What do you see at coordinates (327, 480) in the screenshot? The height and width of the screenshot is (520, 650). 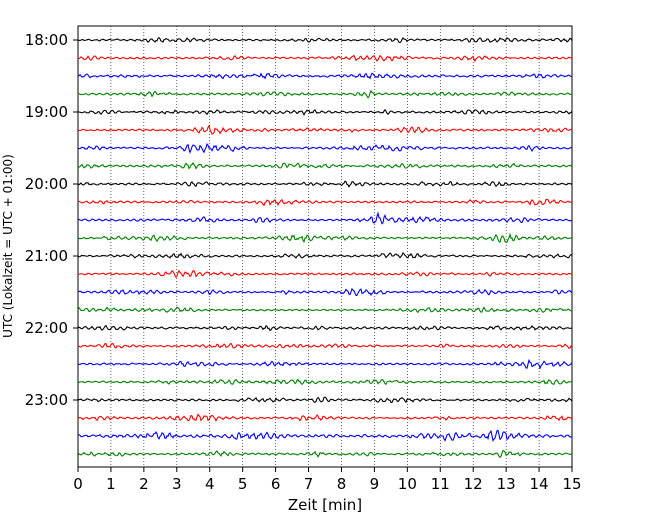 I see `x-axis-ticks: 0 1 2 3 4 5 6 7 8 9 10 11 12 13 14 15` at bounding box center [327, 480].